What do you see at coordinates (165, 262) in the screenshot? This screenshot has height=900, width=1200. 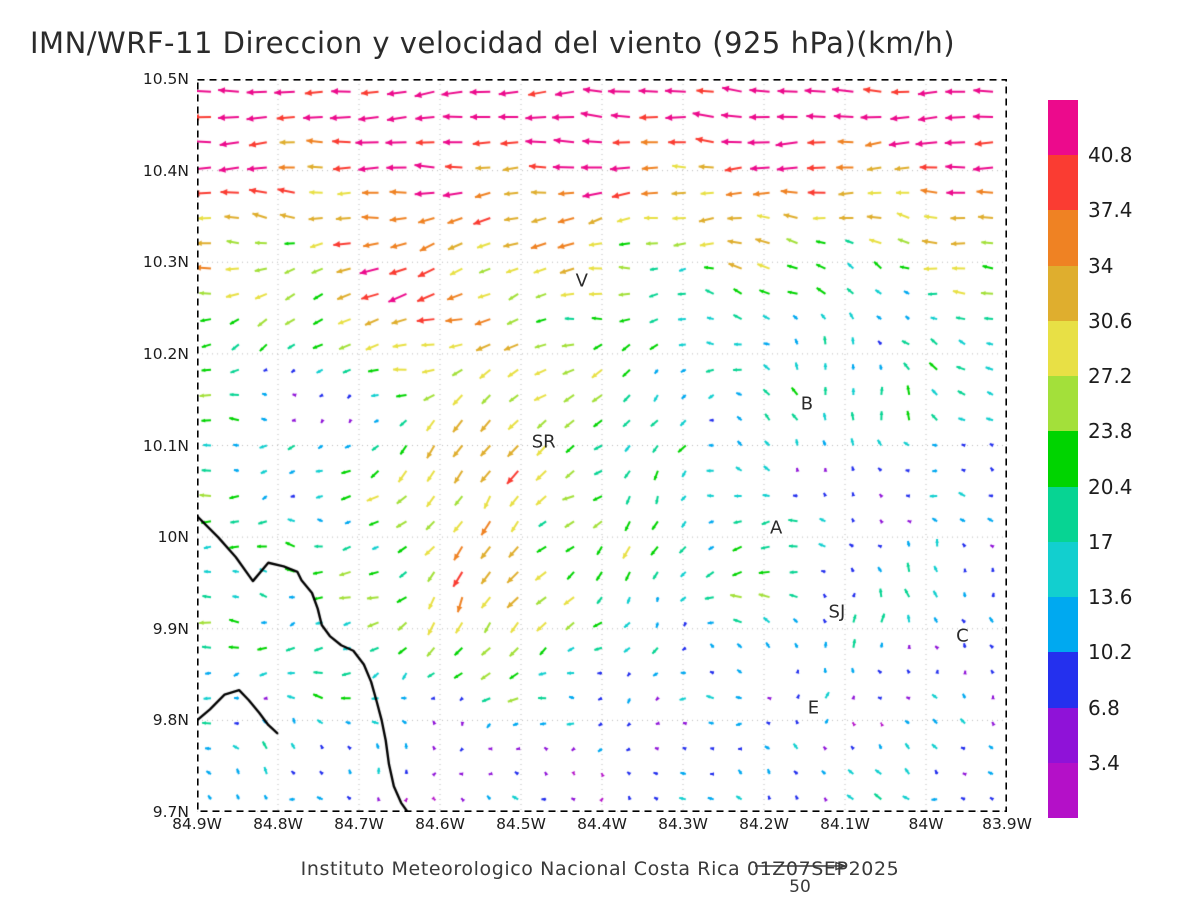 I see `y-tick-label: 10.3N` at bounding box center [165, 262].